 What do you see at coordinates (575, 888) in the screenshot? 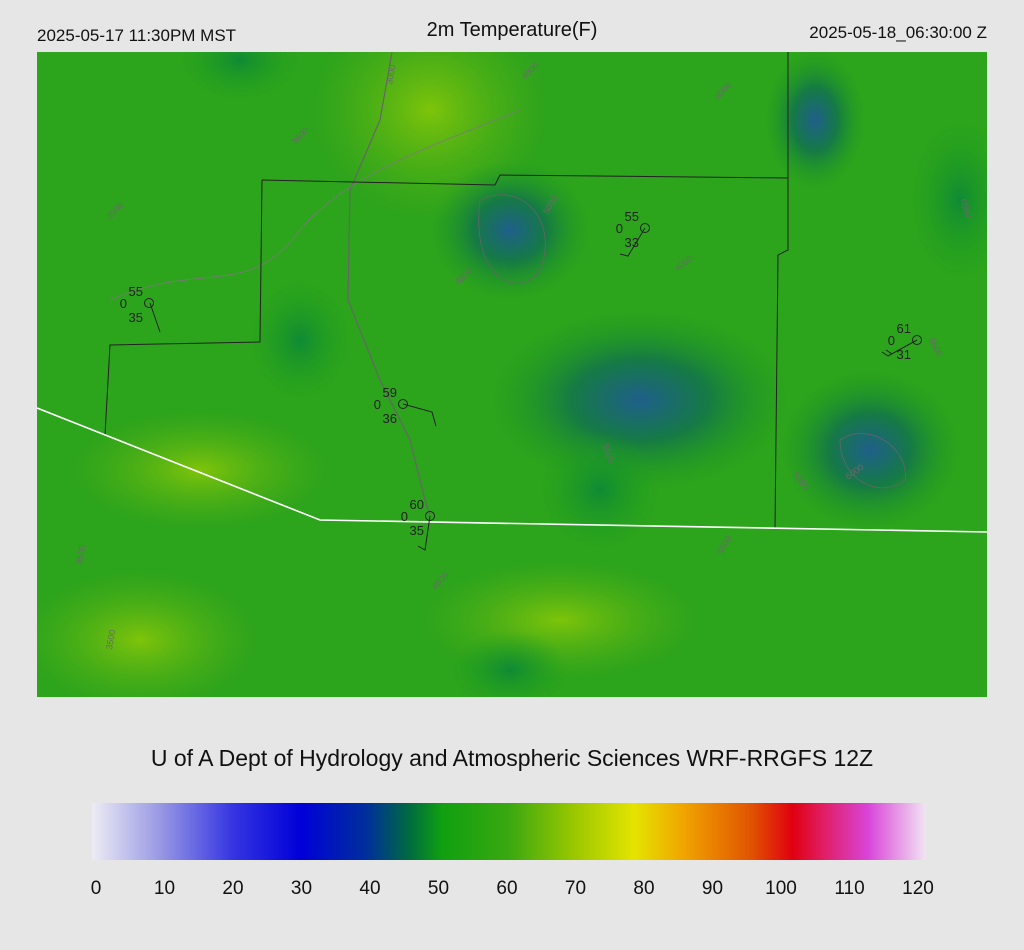
I see `colorbar-tick-label: 70` at bounding box center [575, 888].